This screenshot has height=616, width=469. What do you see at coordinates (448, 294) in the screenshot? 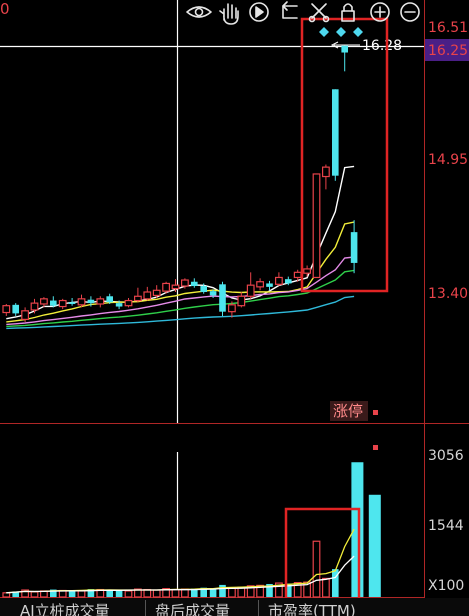
I see `price-label-low: 13.40` at bounding box center [448, 294].